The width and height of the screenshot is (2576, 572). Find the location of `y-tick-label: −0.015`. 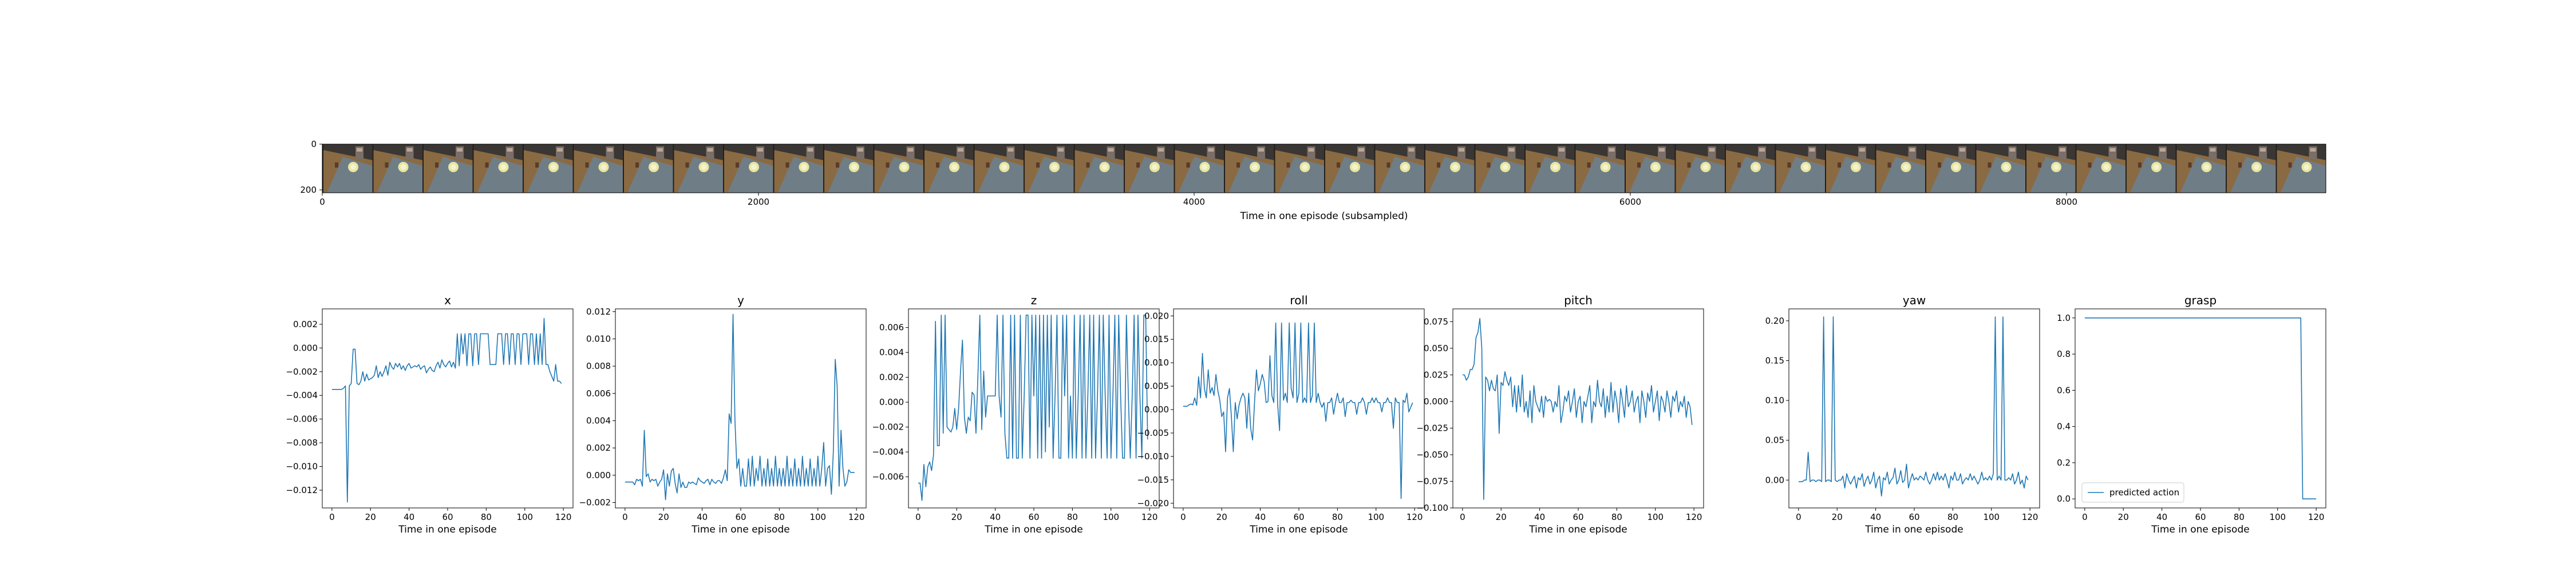

y-tick-label: −0.015 is located at coordinates (1153, 480).